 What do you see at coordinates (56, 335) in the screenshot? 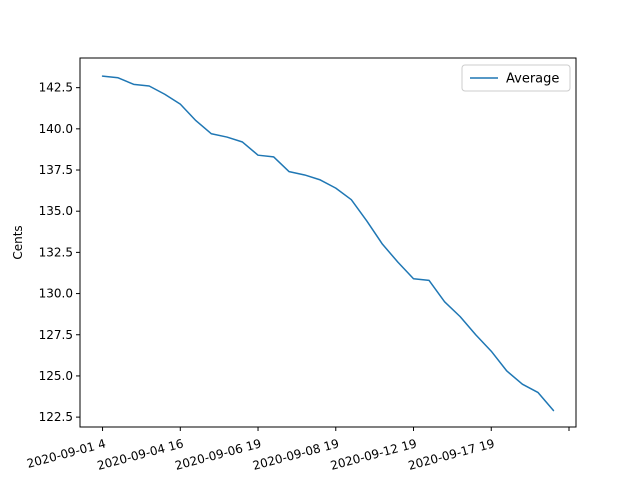
I see `y-tick-label: 127.5` at bounding box center [56, 335].